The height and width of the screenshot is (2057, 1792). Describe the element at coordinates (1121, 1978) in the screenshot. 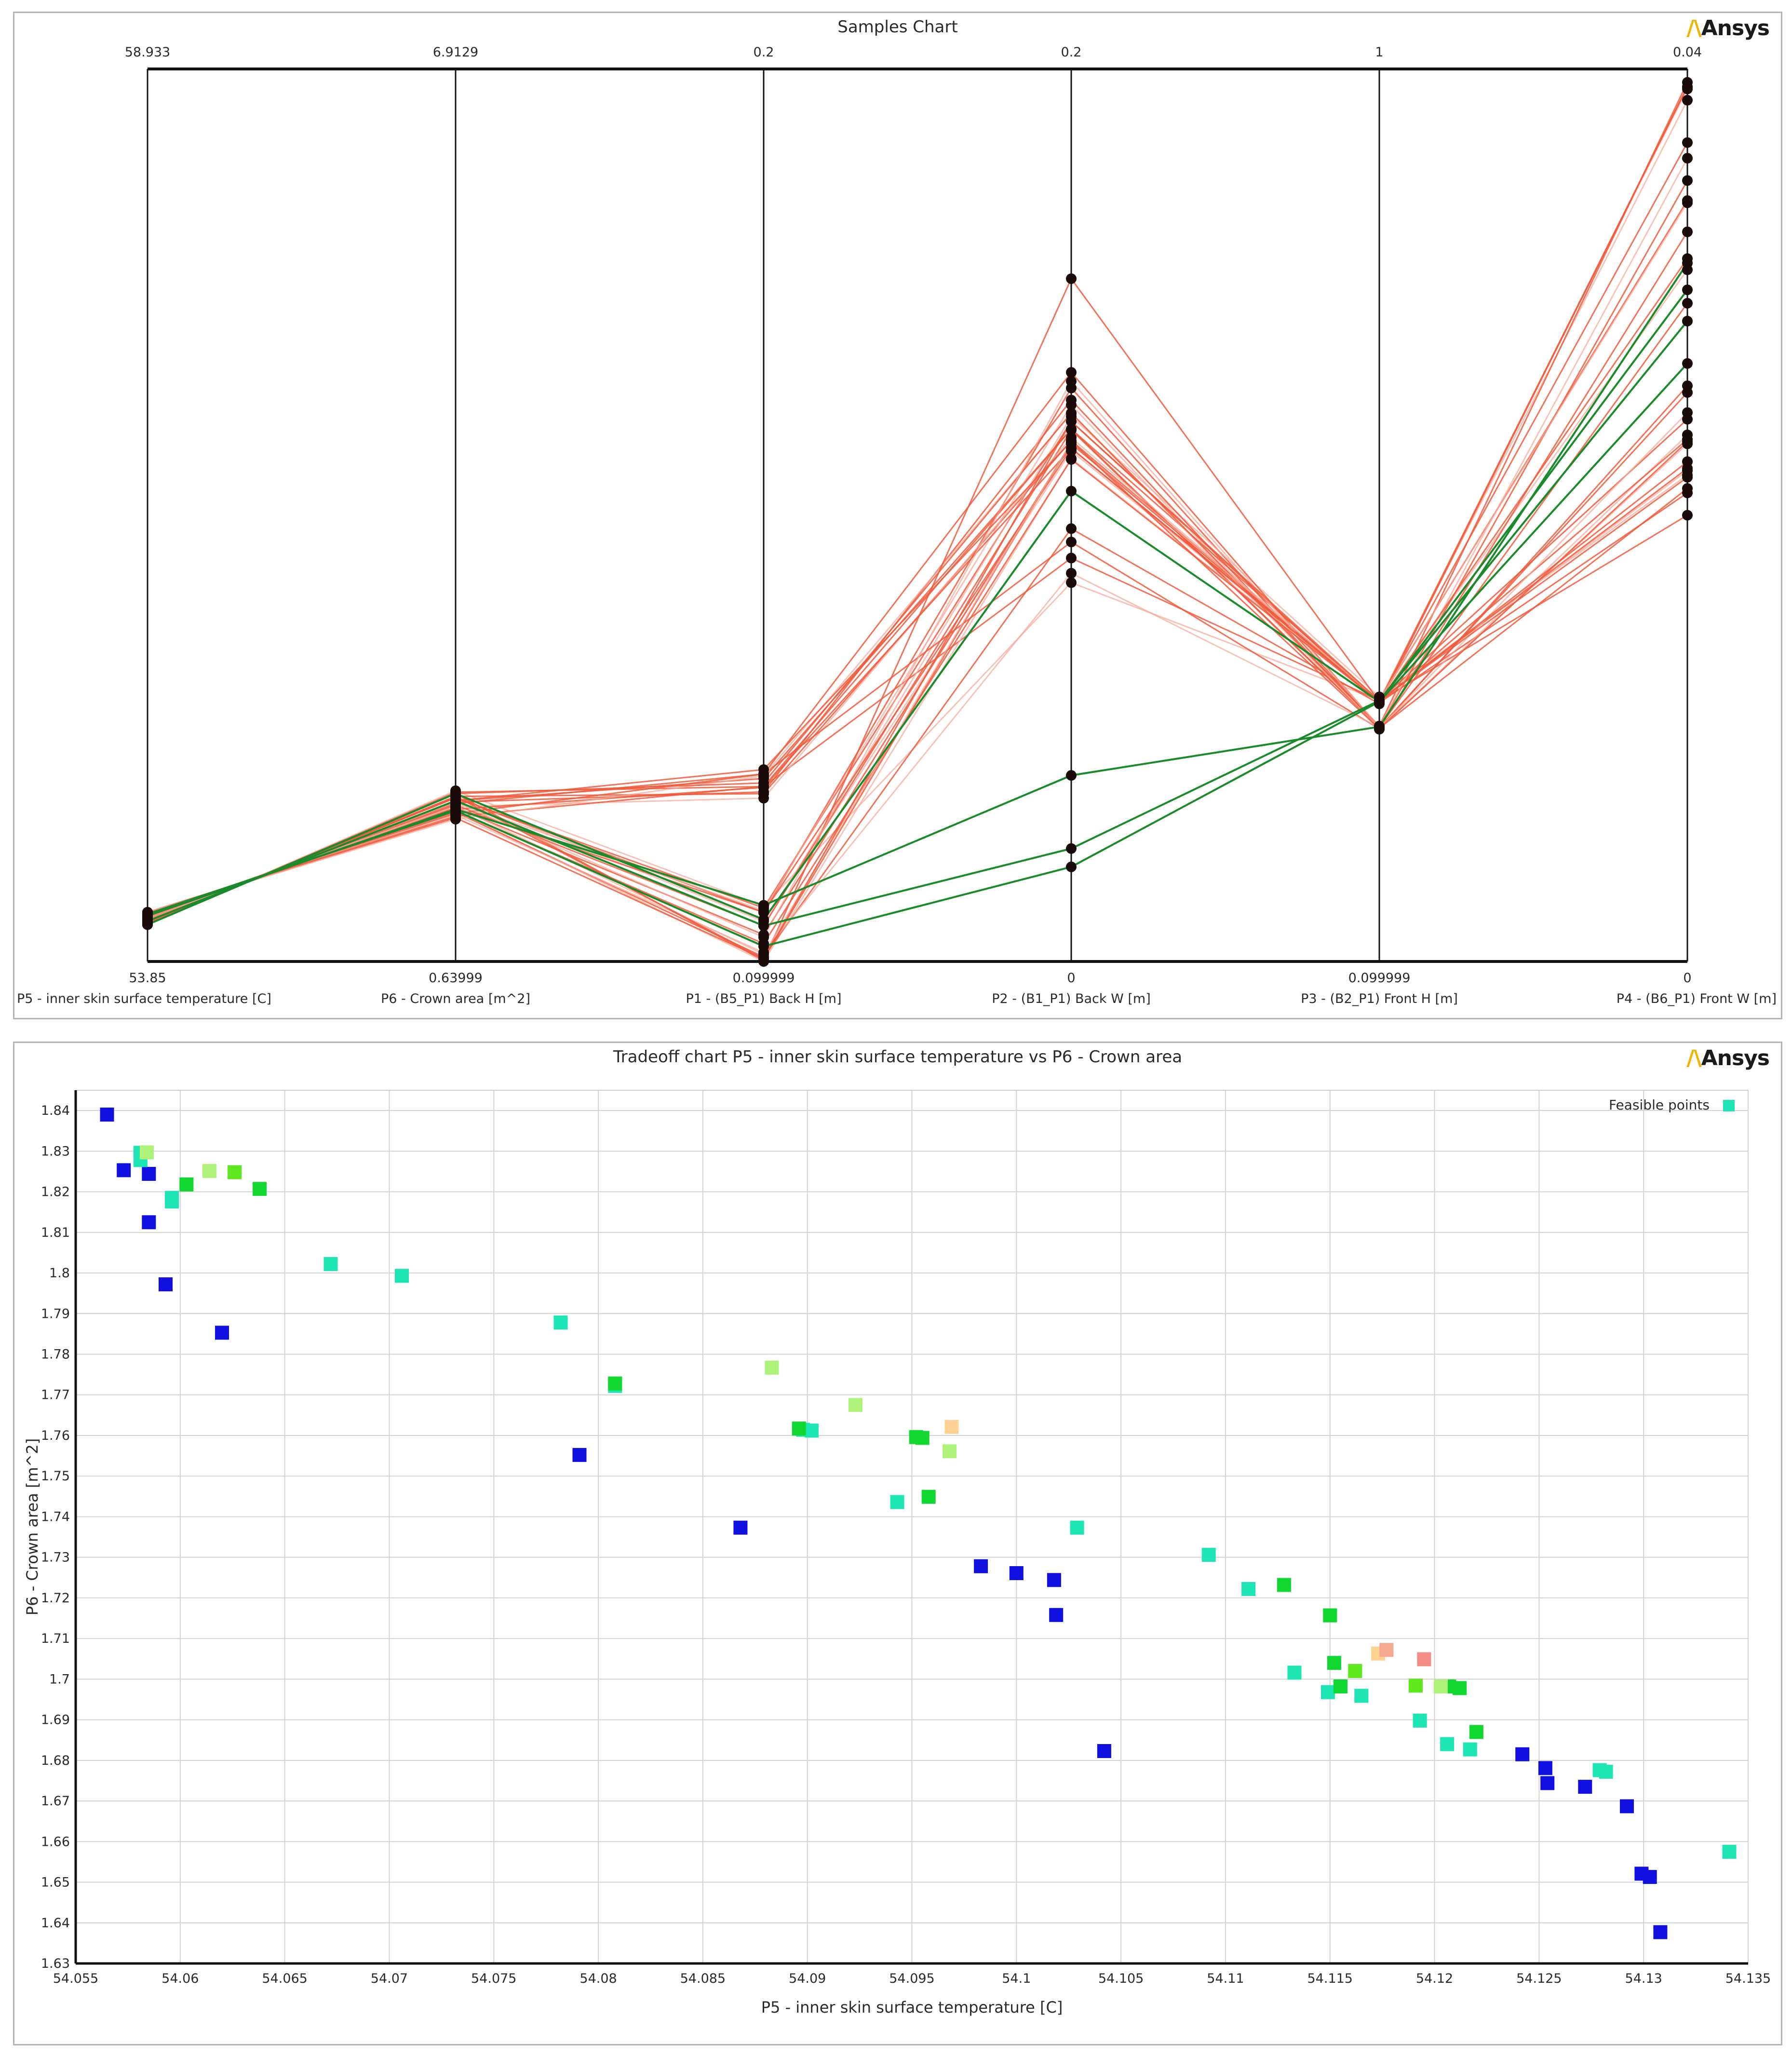

I see `x-tick-label: 54.105` at that location.